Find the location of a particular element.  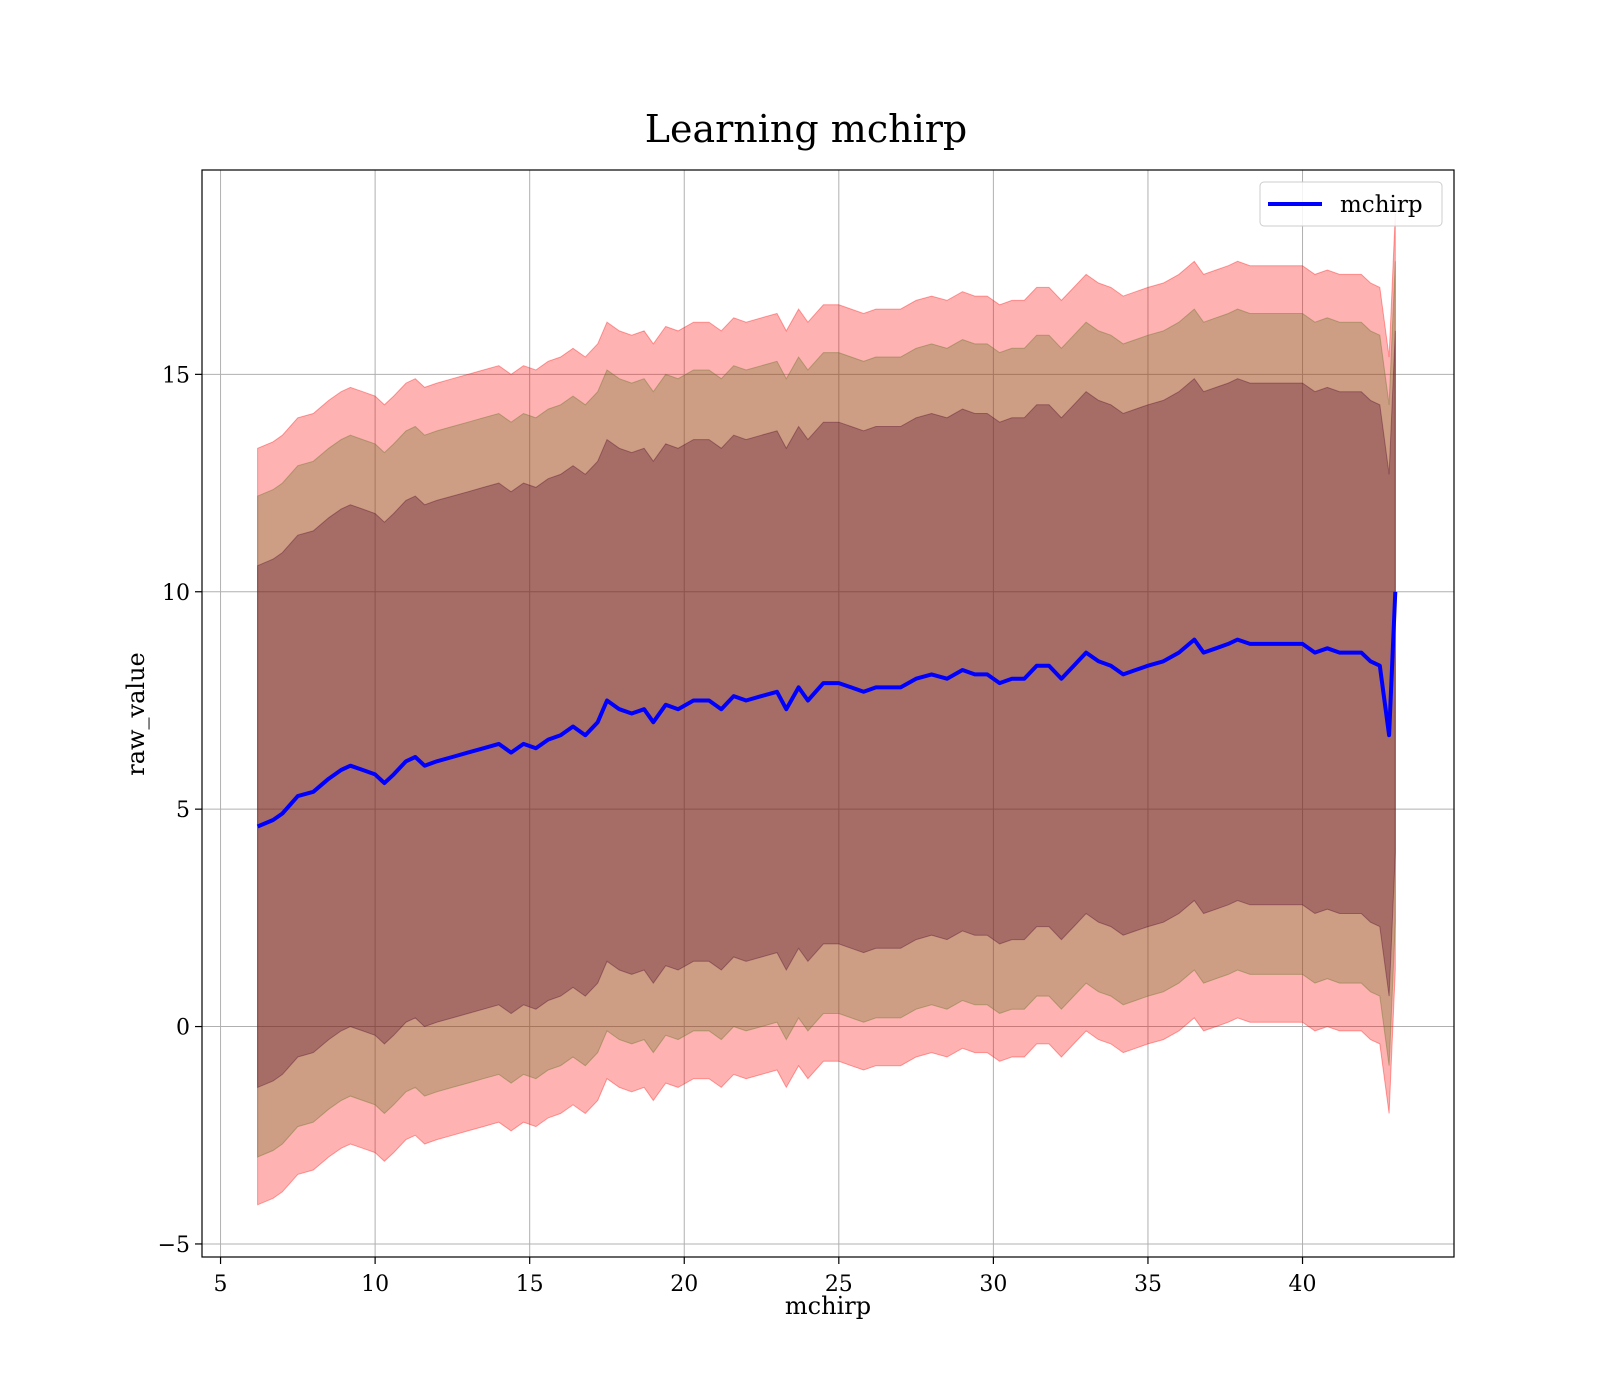

x-axis-ticks: 5 10 15 20 25 30 35 40 is located at coordinates (765, 1277).